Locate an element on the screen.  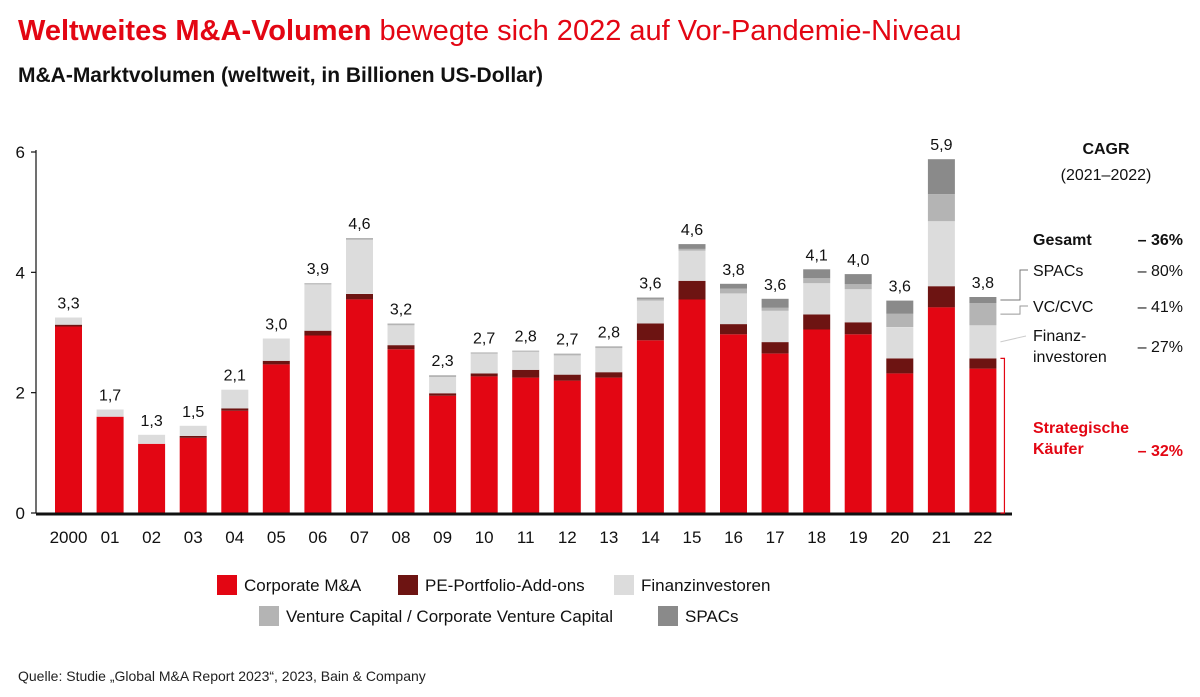
total-label: 1,7 is located at coordinates (110, 396).